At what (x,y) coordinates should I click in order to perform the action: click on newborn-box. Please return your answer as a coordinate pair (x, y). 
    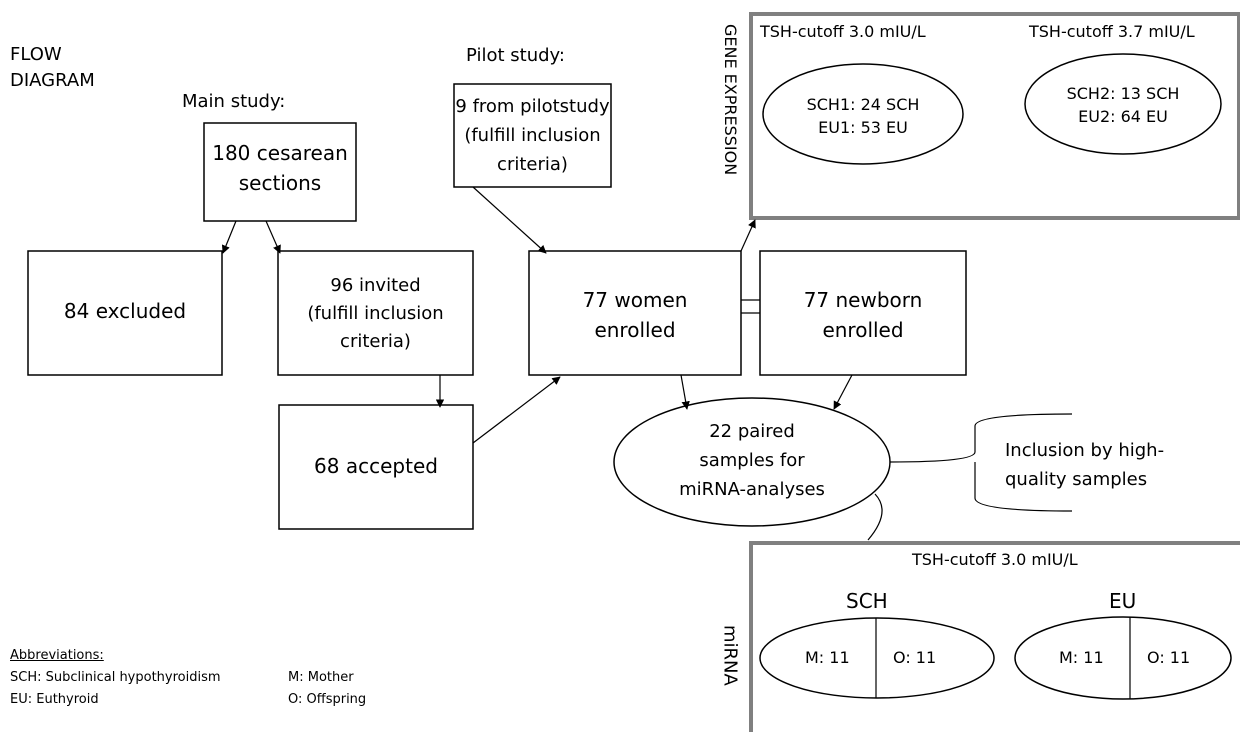
    Looking at the image, I should click on (863, 313).